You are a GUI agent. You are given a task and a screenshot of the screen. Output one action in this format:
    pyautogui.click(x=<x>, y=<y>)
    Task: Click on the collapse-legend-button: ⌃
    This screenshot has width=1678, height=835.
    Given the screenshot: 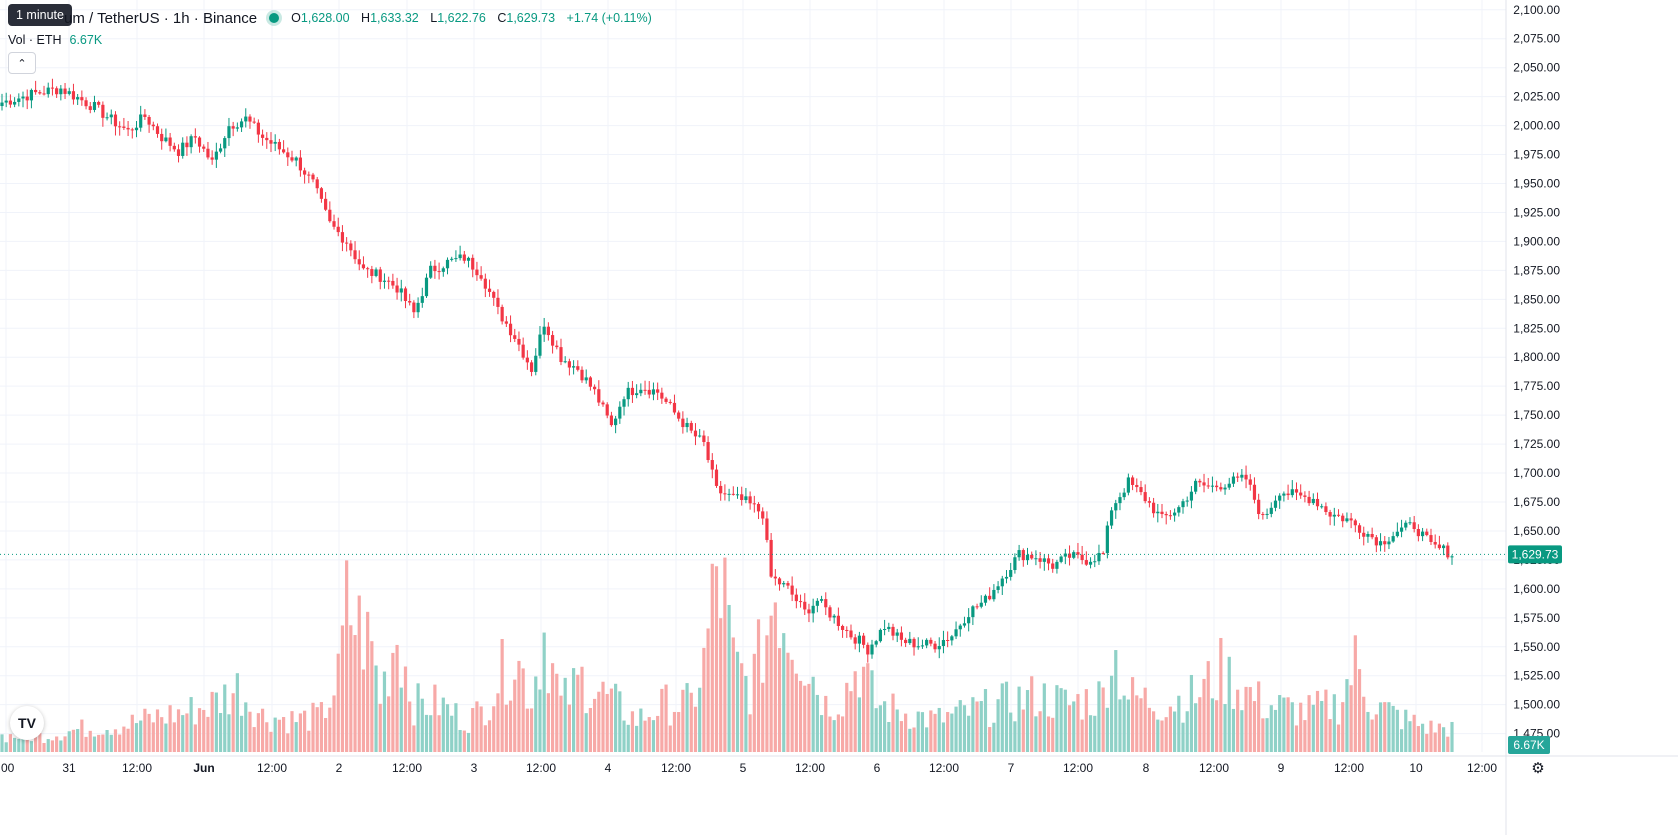 What is the action you would take?
    pyautogui.click(x=22, y=63)
    